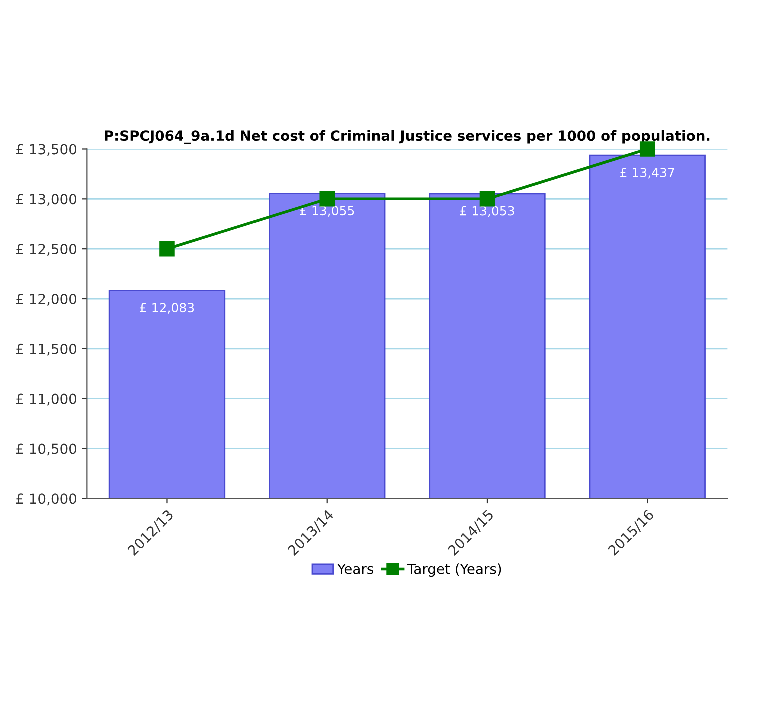 Image resolution: width=758 pixels, height=728 pixels. I want to click on y-tick-label: £ 10,000, so click(46, 500).